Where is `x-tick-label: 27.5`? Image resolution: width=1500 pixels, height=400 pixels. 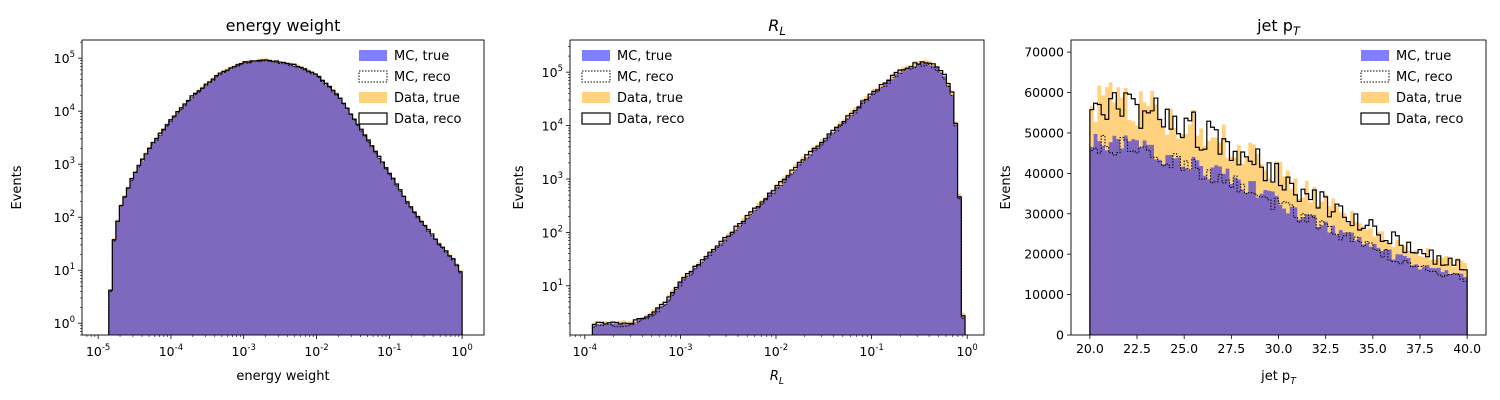 x-tick-label: 27.5 is located at coordinates (1231, 348).